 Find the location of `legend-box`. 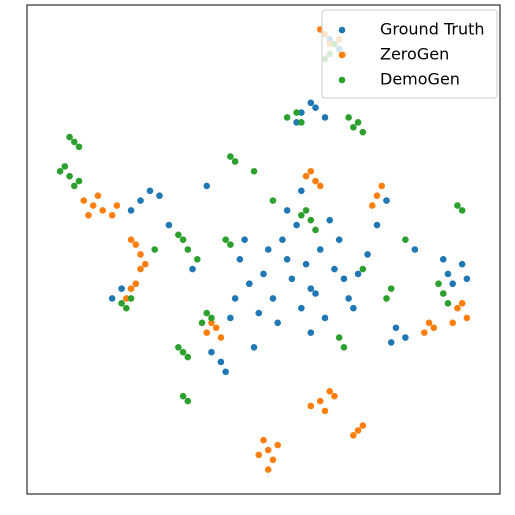

legend-box is located at coordinates (409, 54).